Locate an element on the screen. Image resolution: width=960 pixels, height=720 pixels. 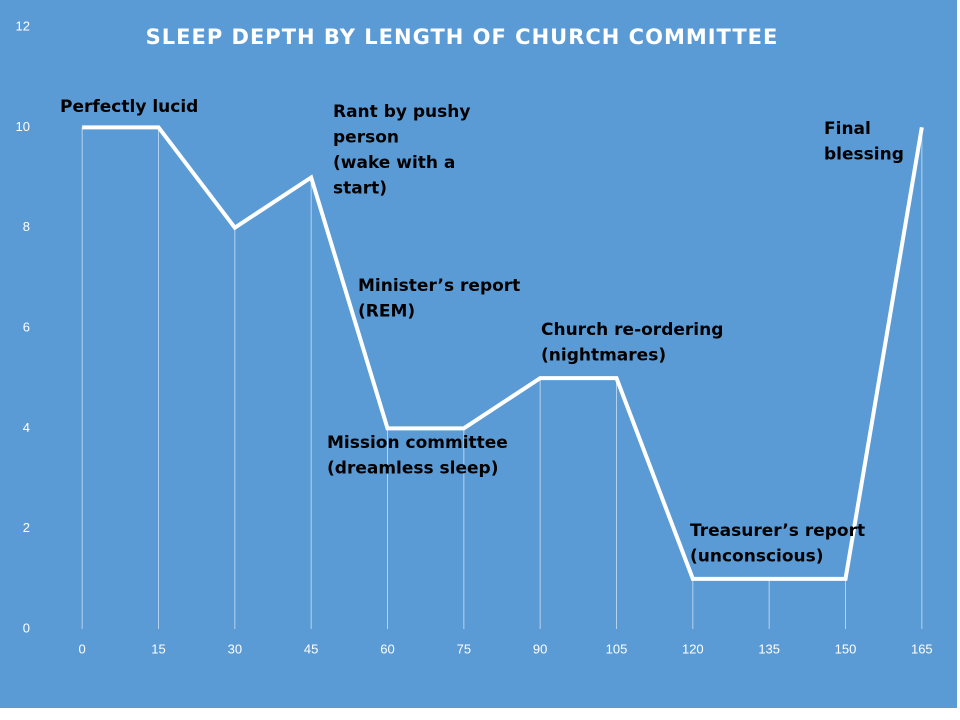
annotation: Treasurer’s report is located at coordinates (777, 531).